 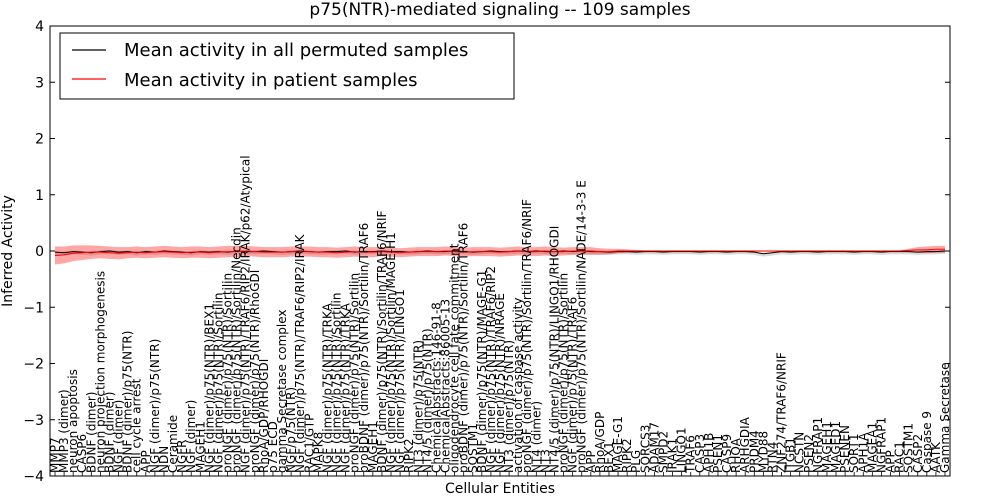 What do you see at coordinates (300, 353) in the screenshot?
I see `x-tick-label: NGF (dimer)/p75(NTR)/TRAF6/RIP2/IRAK` at bounding box center [300, 353].